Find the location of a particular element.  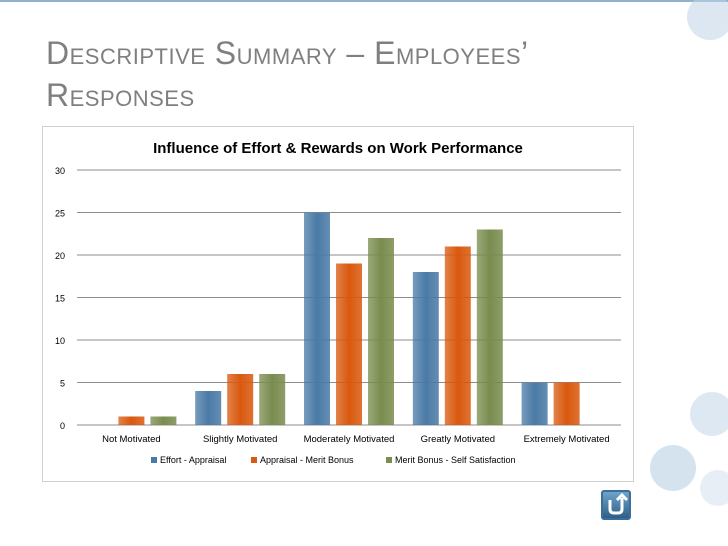

y-tick-label: 25 is located at coordinates (60, 214).